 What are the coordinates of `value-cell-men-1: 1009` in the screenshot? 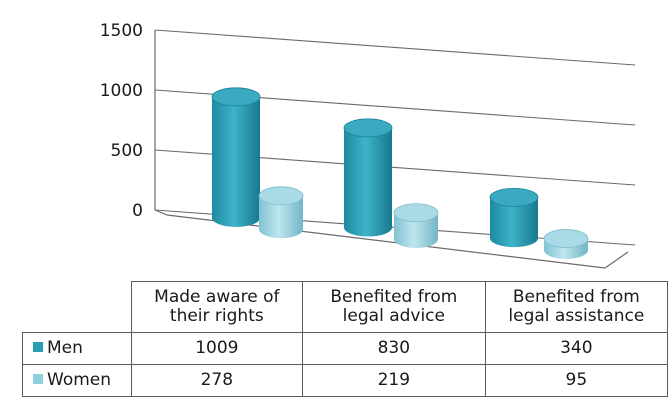 It's located at (217, 348).